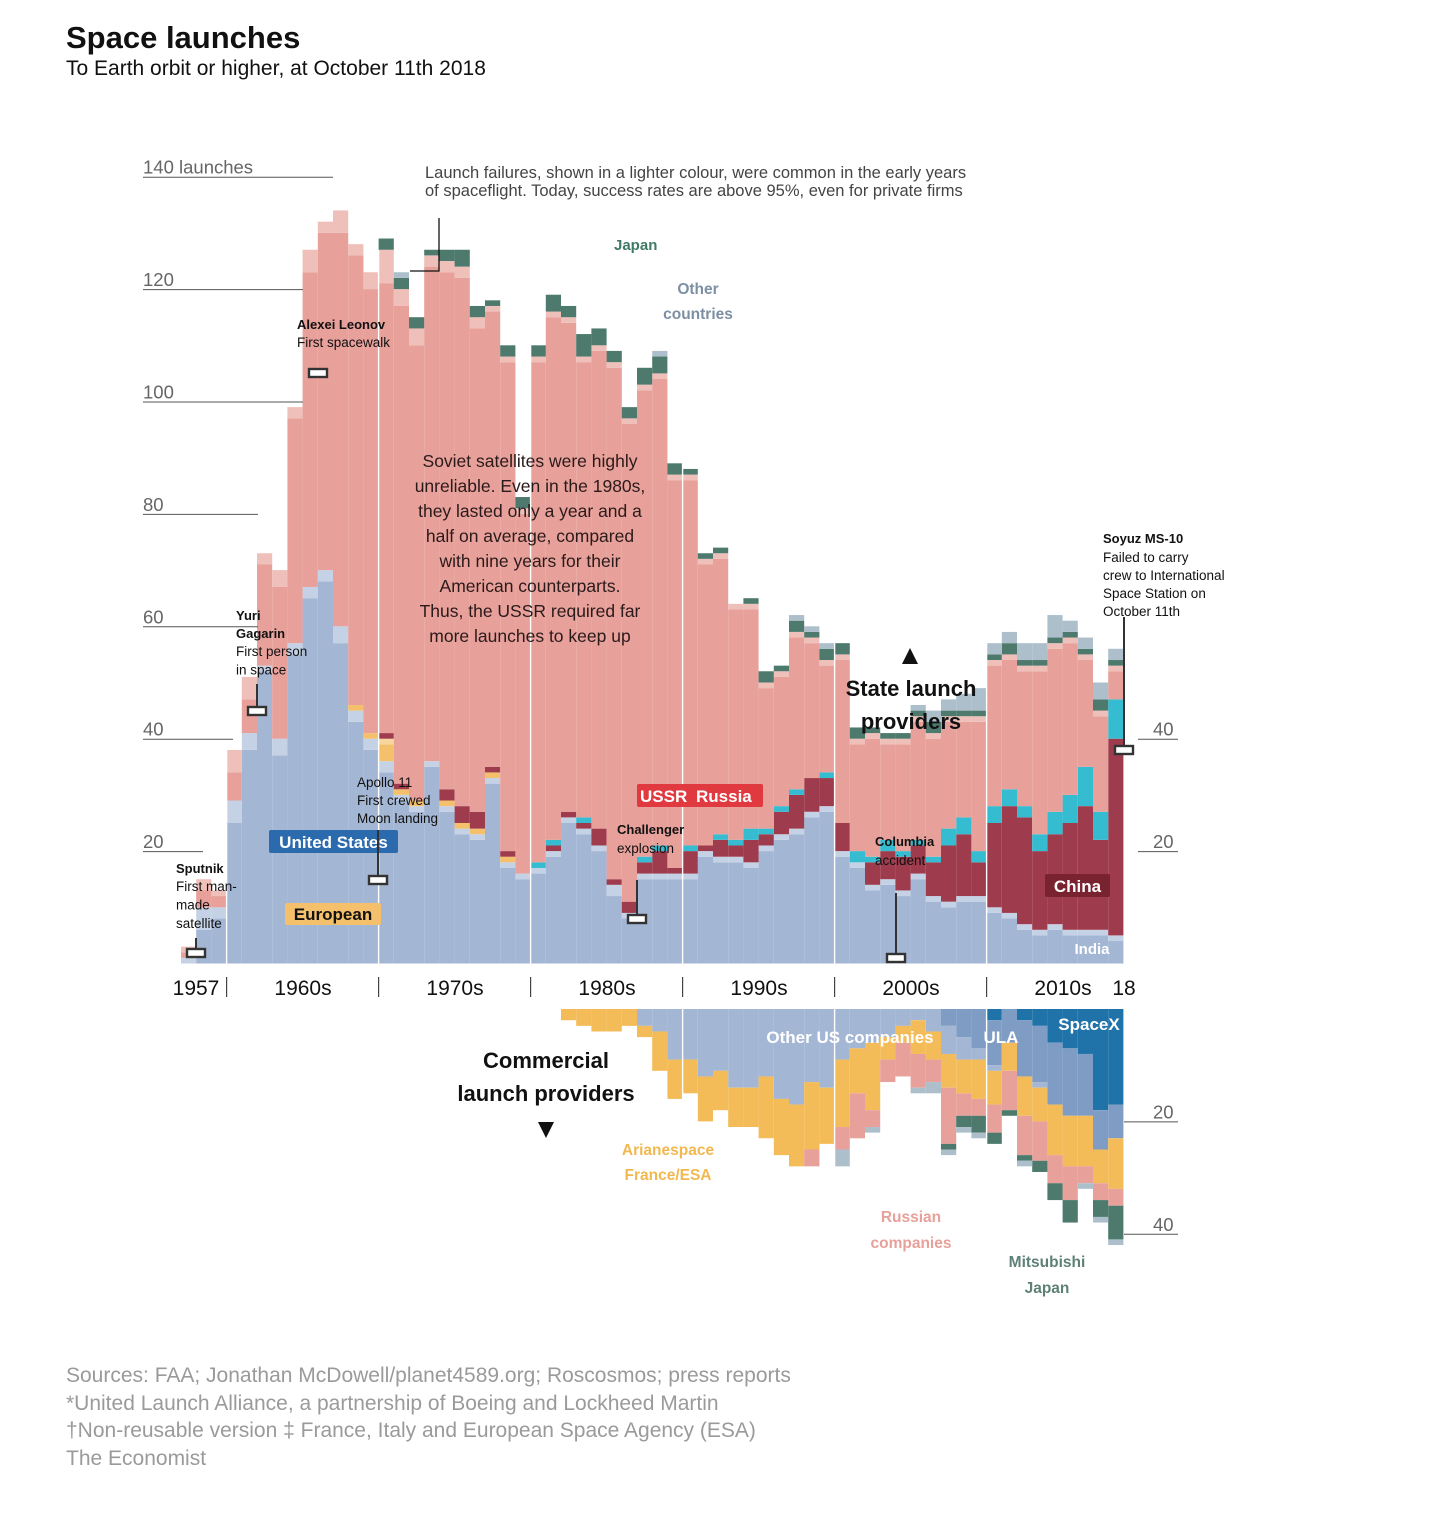 Image resolution: width=1440 pixels, height=1536 pixels. Describe the element at coordinates (1040, 753) in the screenshot. I see `bar-ussr-russia-2013` at that location.